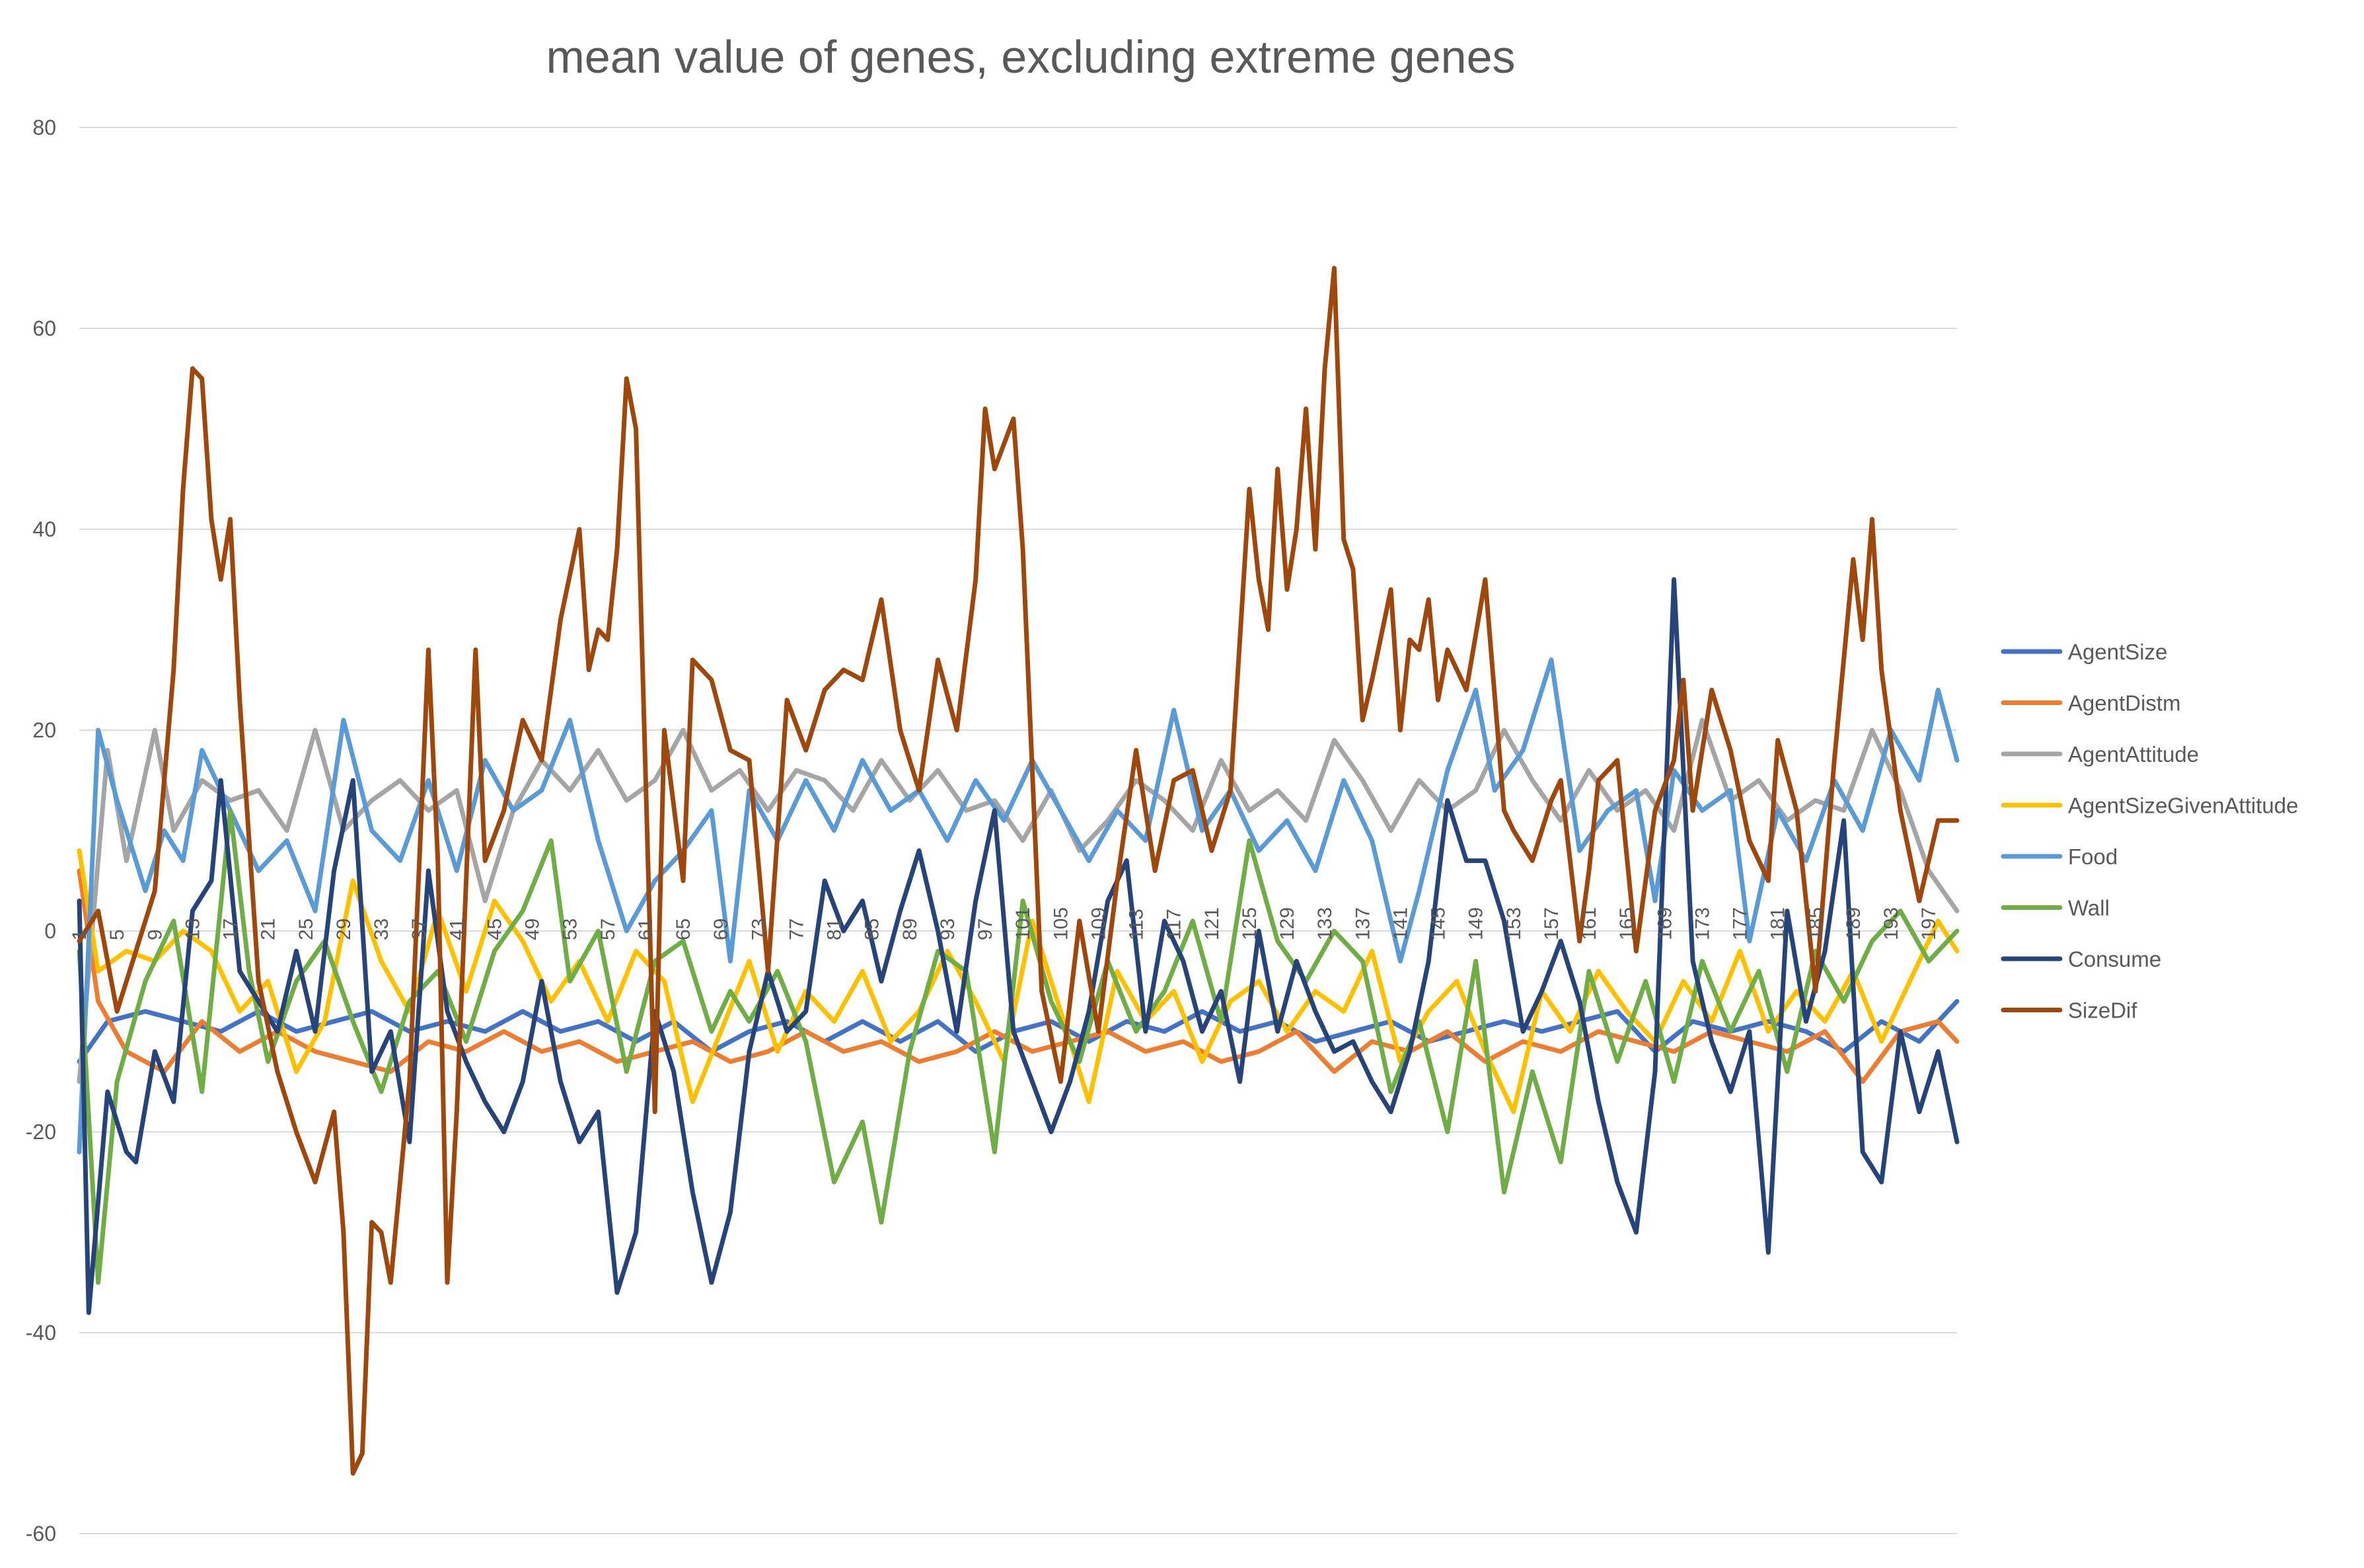 Image resolution: width=2364 pixels, height=1568 pixels. What do you see at coordinates (1363, 923) in the screenshot?
I see `x-tick-label: 137` at bounding box center [1363, 923].